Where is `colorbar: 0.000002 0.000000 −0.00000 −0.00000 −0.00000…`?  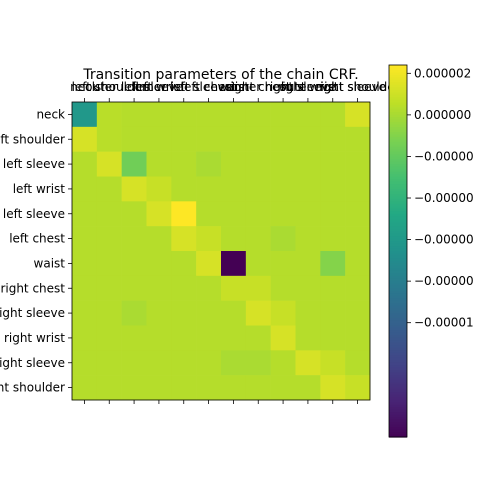
colorbar: 0.000002 0.000000 −0.00000 −0.00000 −0.00000… is located at coordinates (431, 251).